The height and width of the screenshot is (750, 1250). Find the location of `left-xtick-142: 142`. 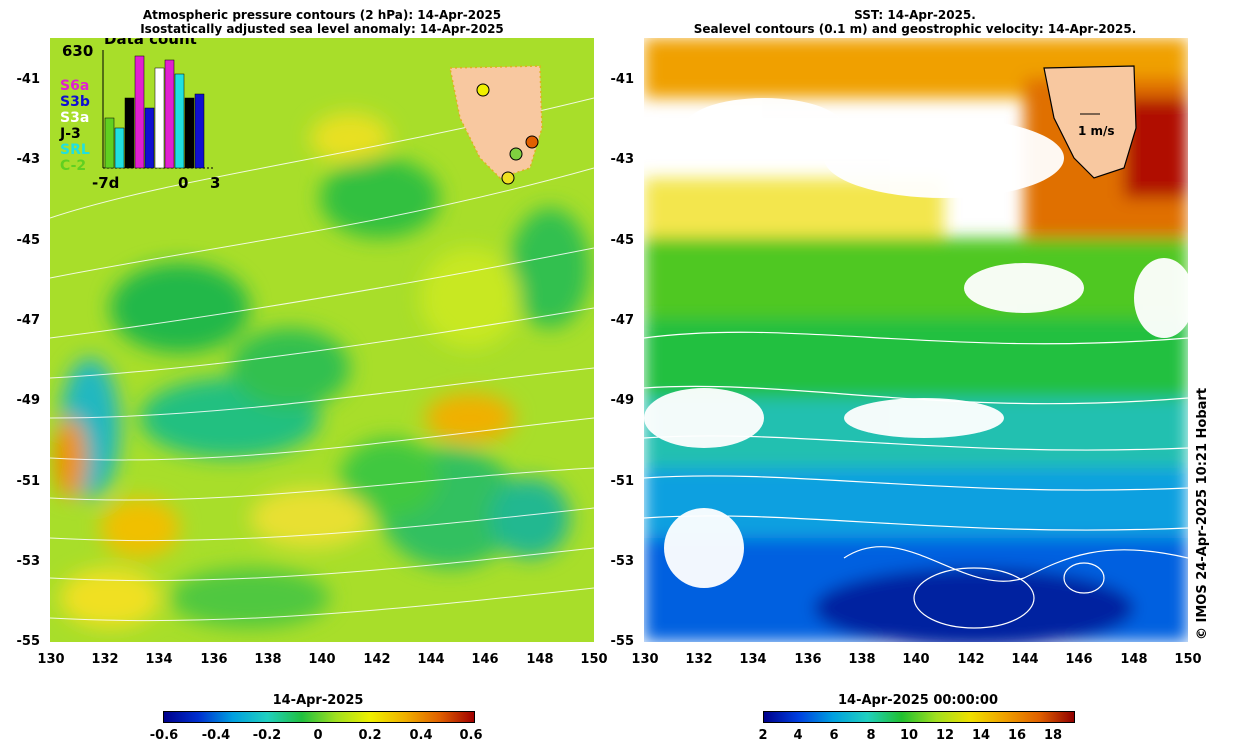

left-xtick-142: 142 is located at coordinates (377, 659).